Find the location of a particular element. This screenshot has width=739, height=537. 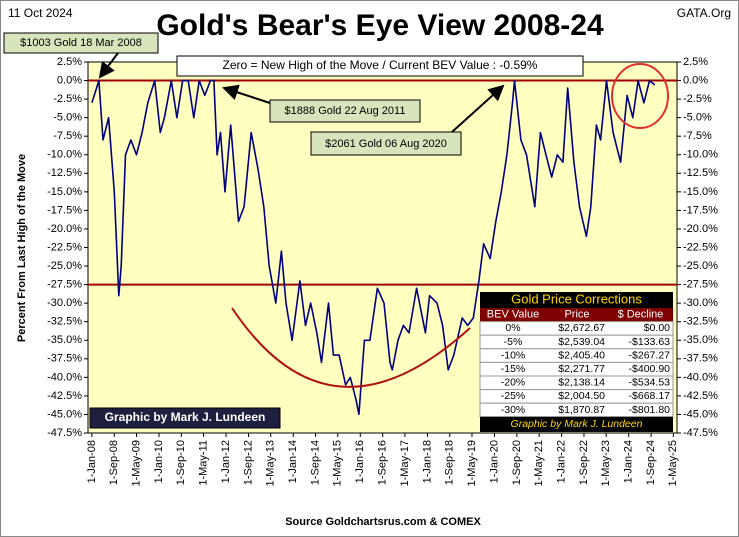

table-cell: -15% is located at coordinates (513, 369).